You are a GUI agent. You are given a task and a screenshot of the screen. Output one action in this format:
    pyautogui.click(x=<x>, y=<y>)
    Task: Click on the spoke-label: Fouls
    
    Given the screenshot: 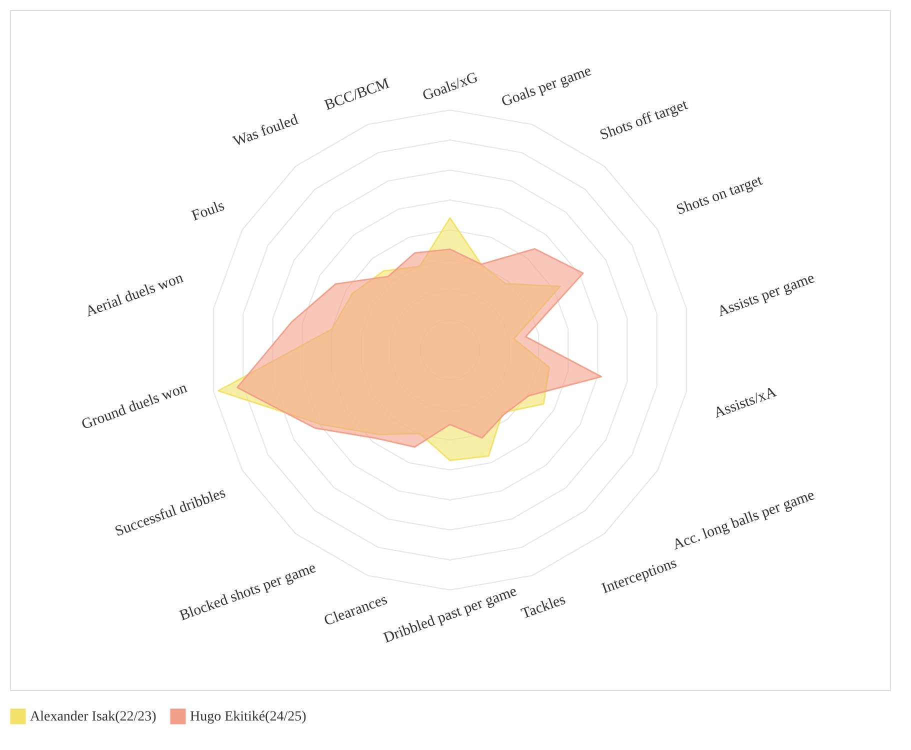 What is the action you would take?
    pyautogui.click(x=208, y=211)
    